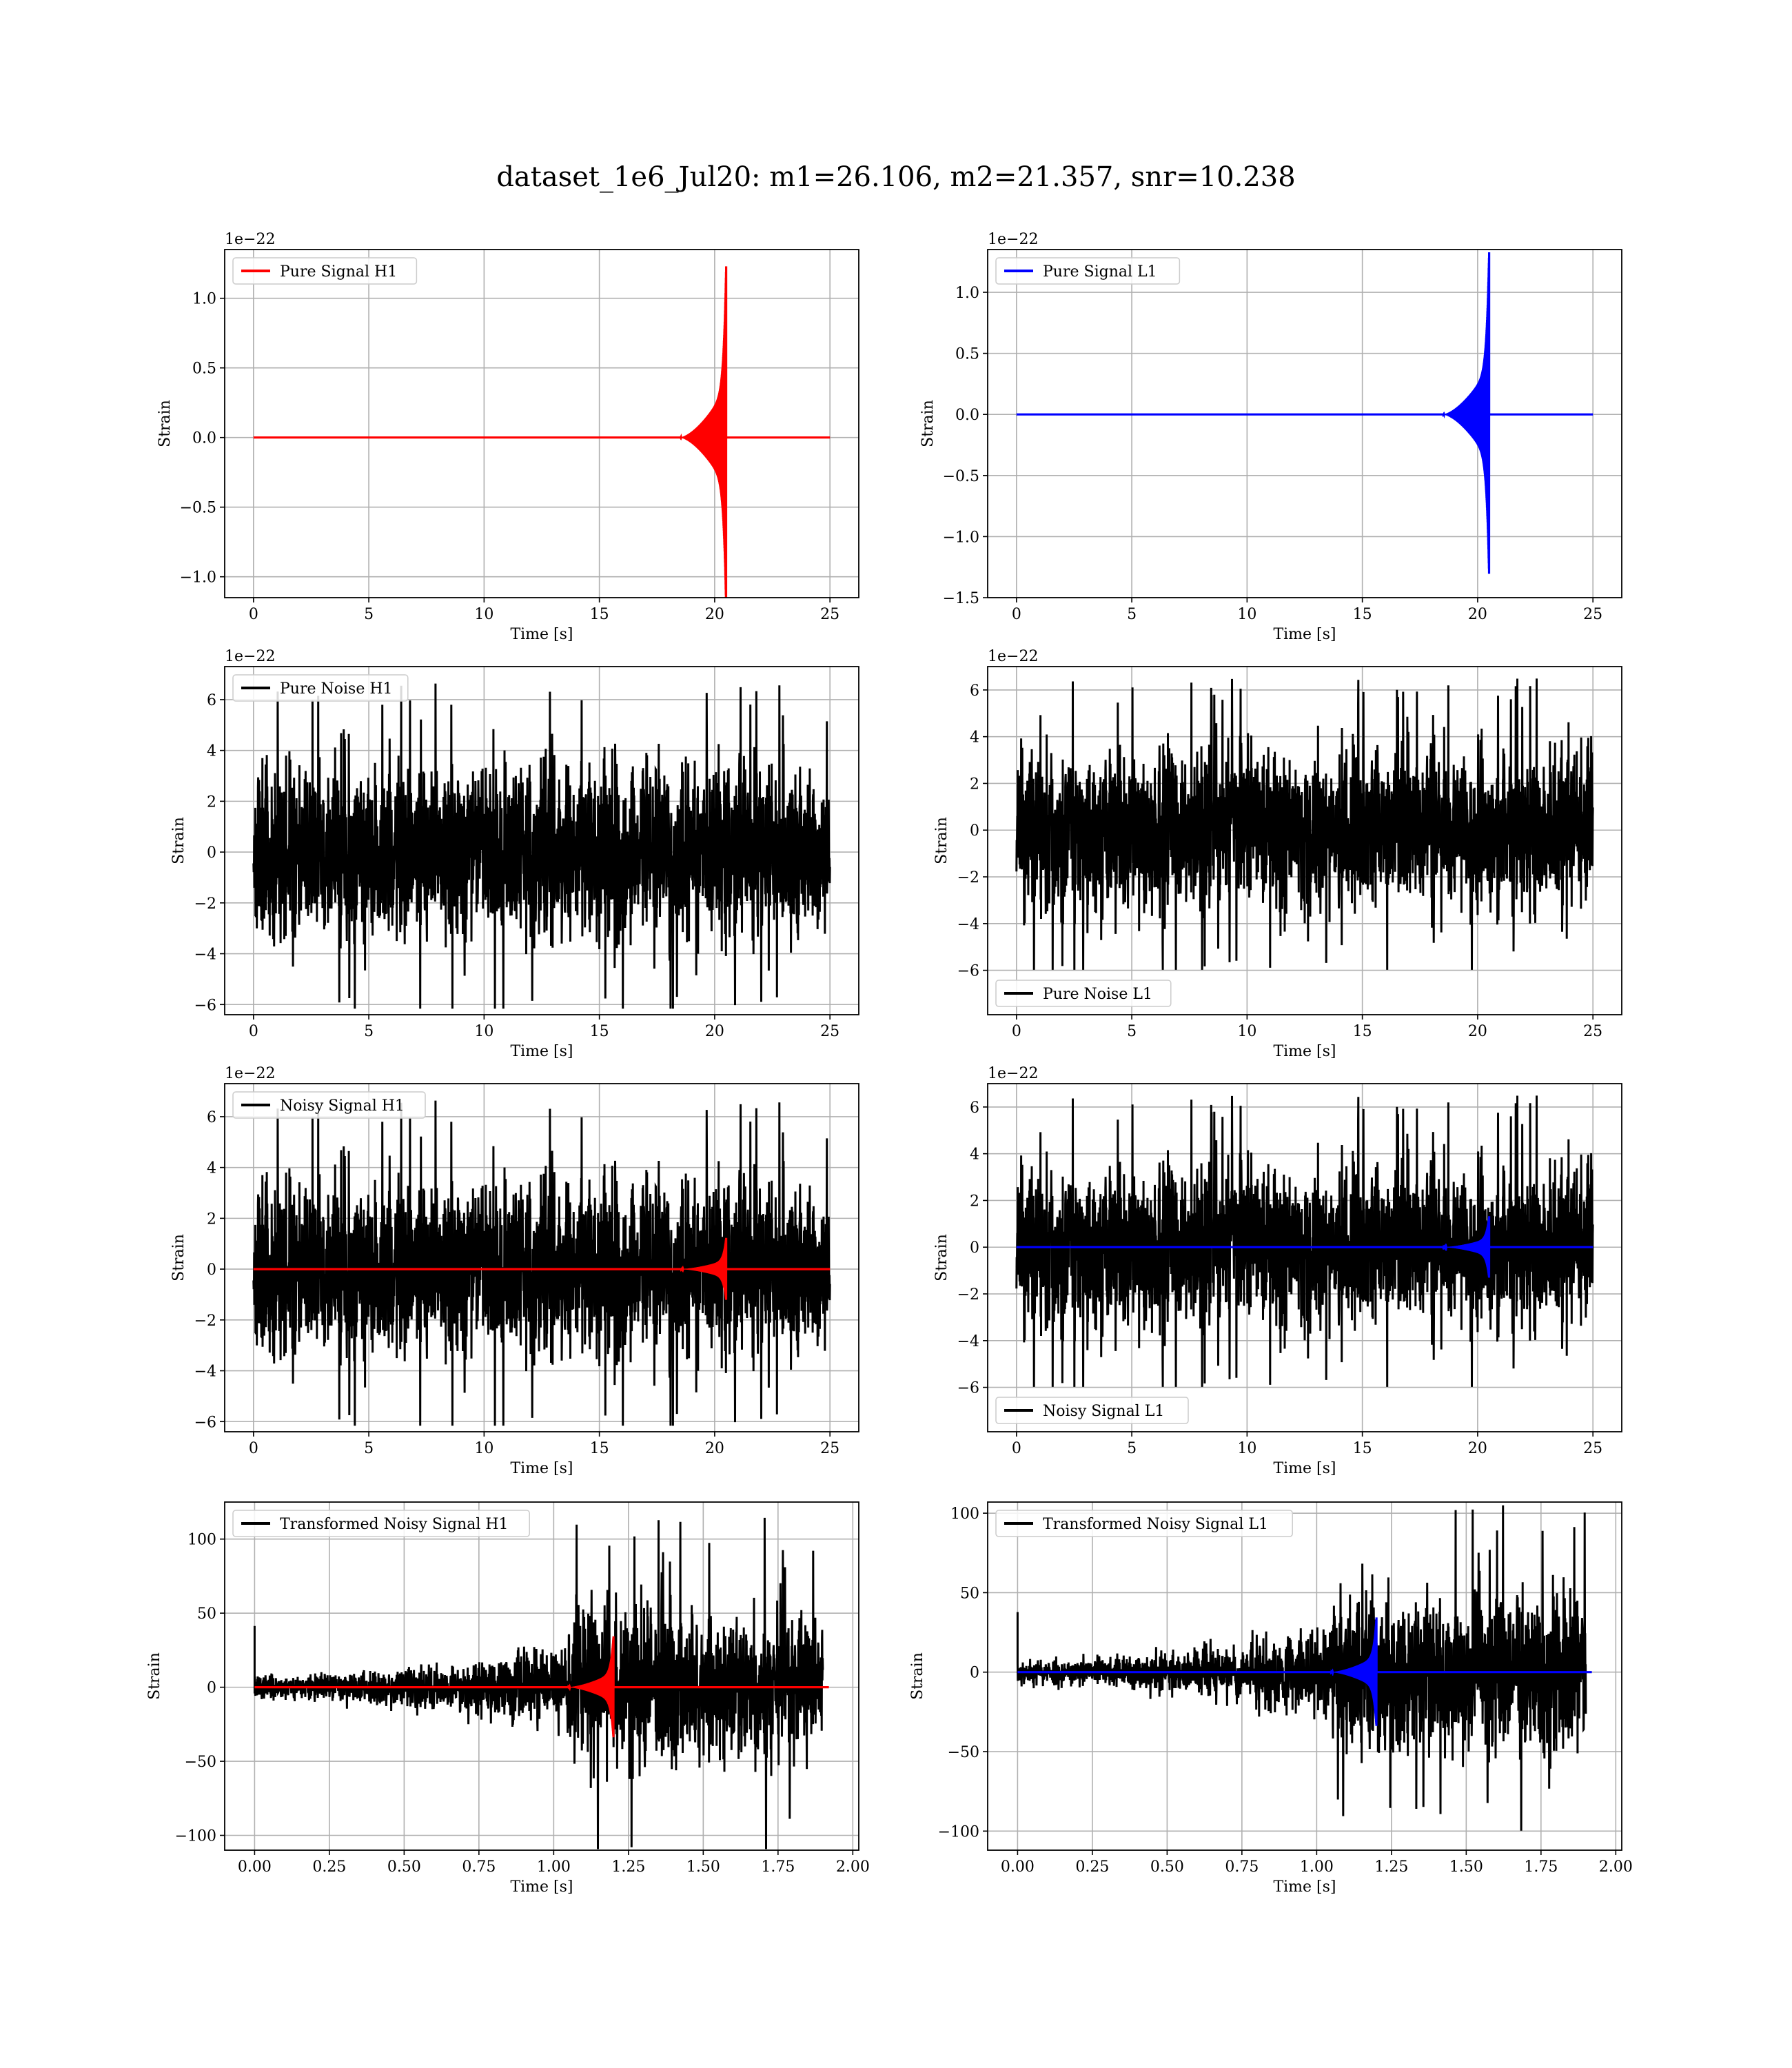 This screenshot has height=2068, width=1792. What do you see at coordinates (1155, 1524) in the screenshot?
I see `legend-label: Transformed Noisy Signal L1` at bounding box center [1155, 1524].